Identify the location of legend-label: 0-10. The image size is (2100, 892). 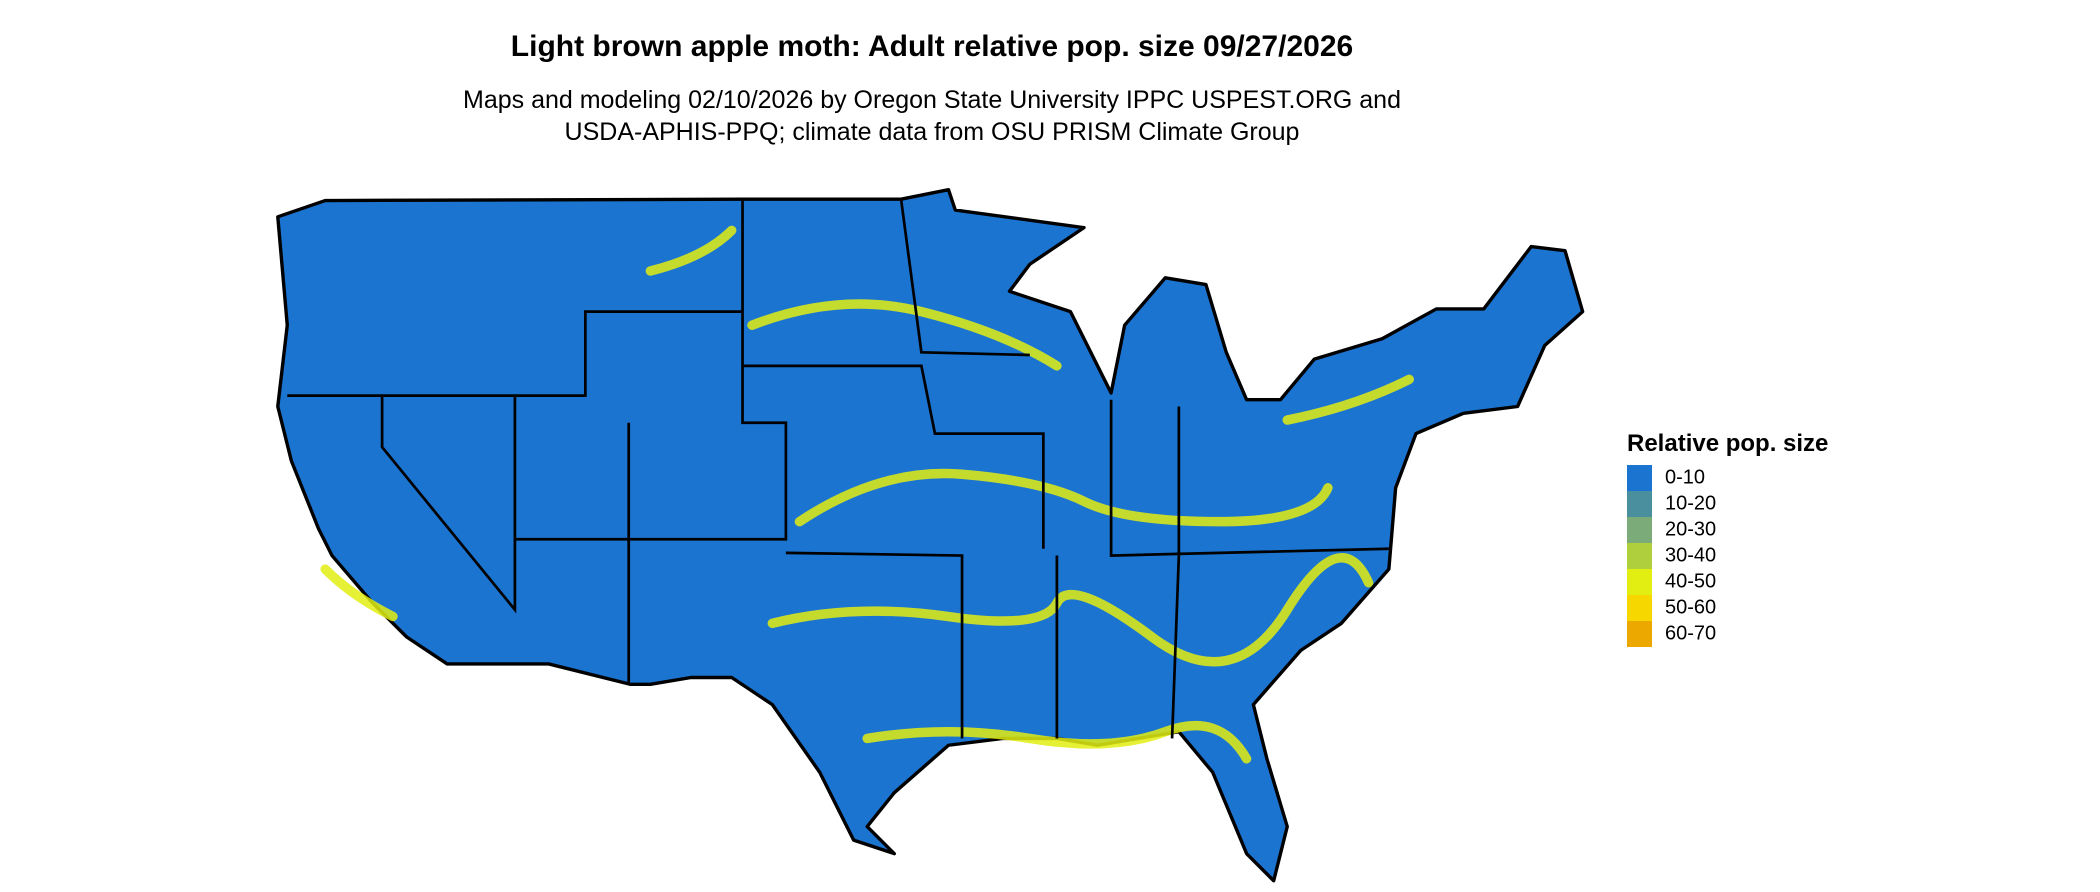
(1685, 477).